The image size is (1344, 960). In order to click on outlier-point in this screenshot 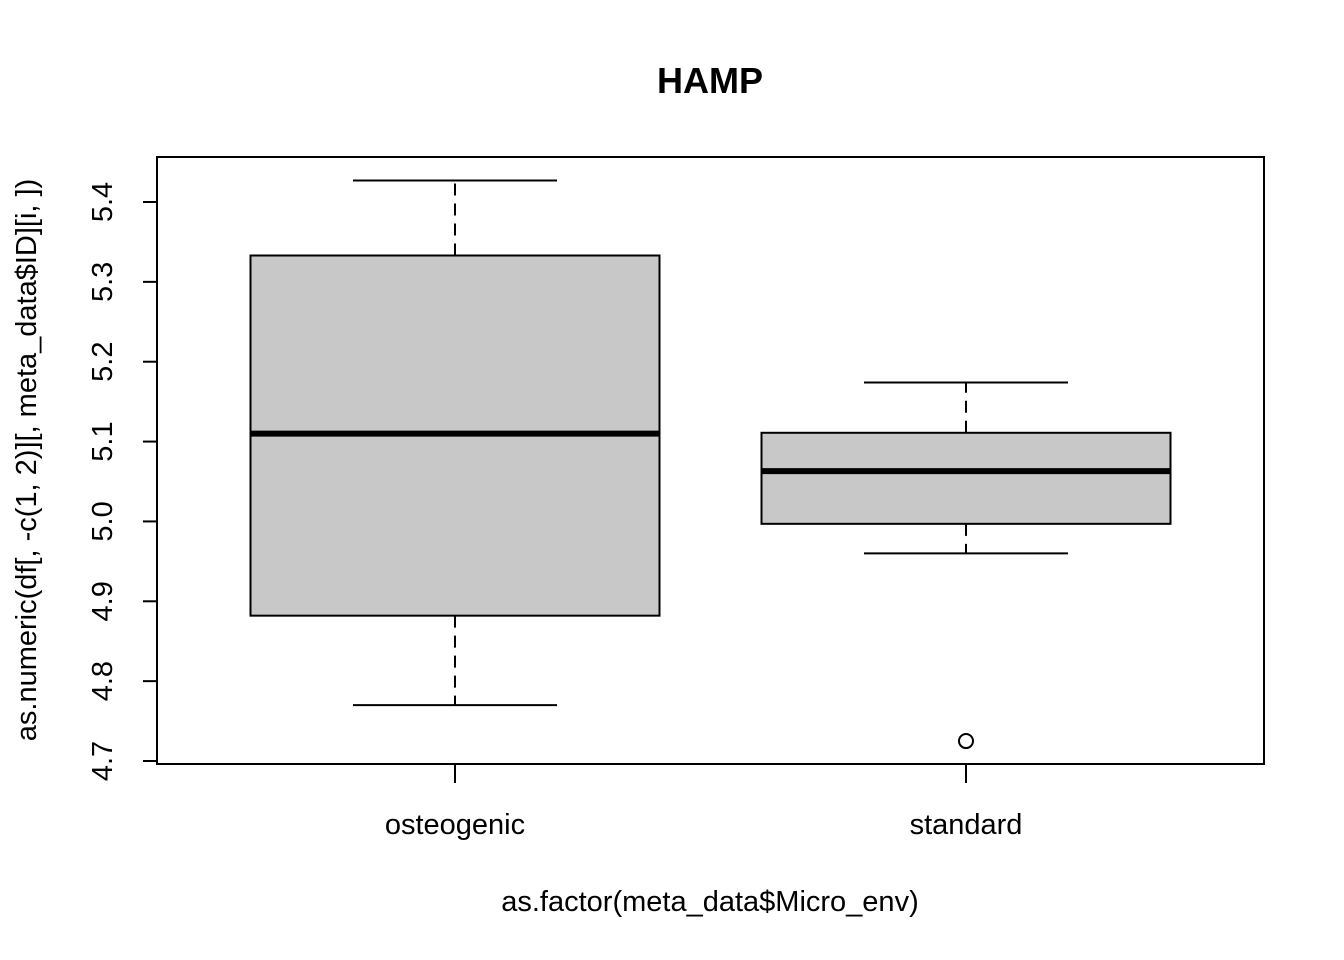, I will do `click(966, 741)`.